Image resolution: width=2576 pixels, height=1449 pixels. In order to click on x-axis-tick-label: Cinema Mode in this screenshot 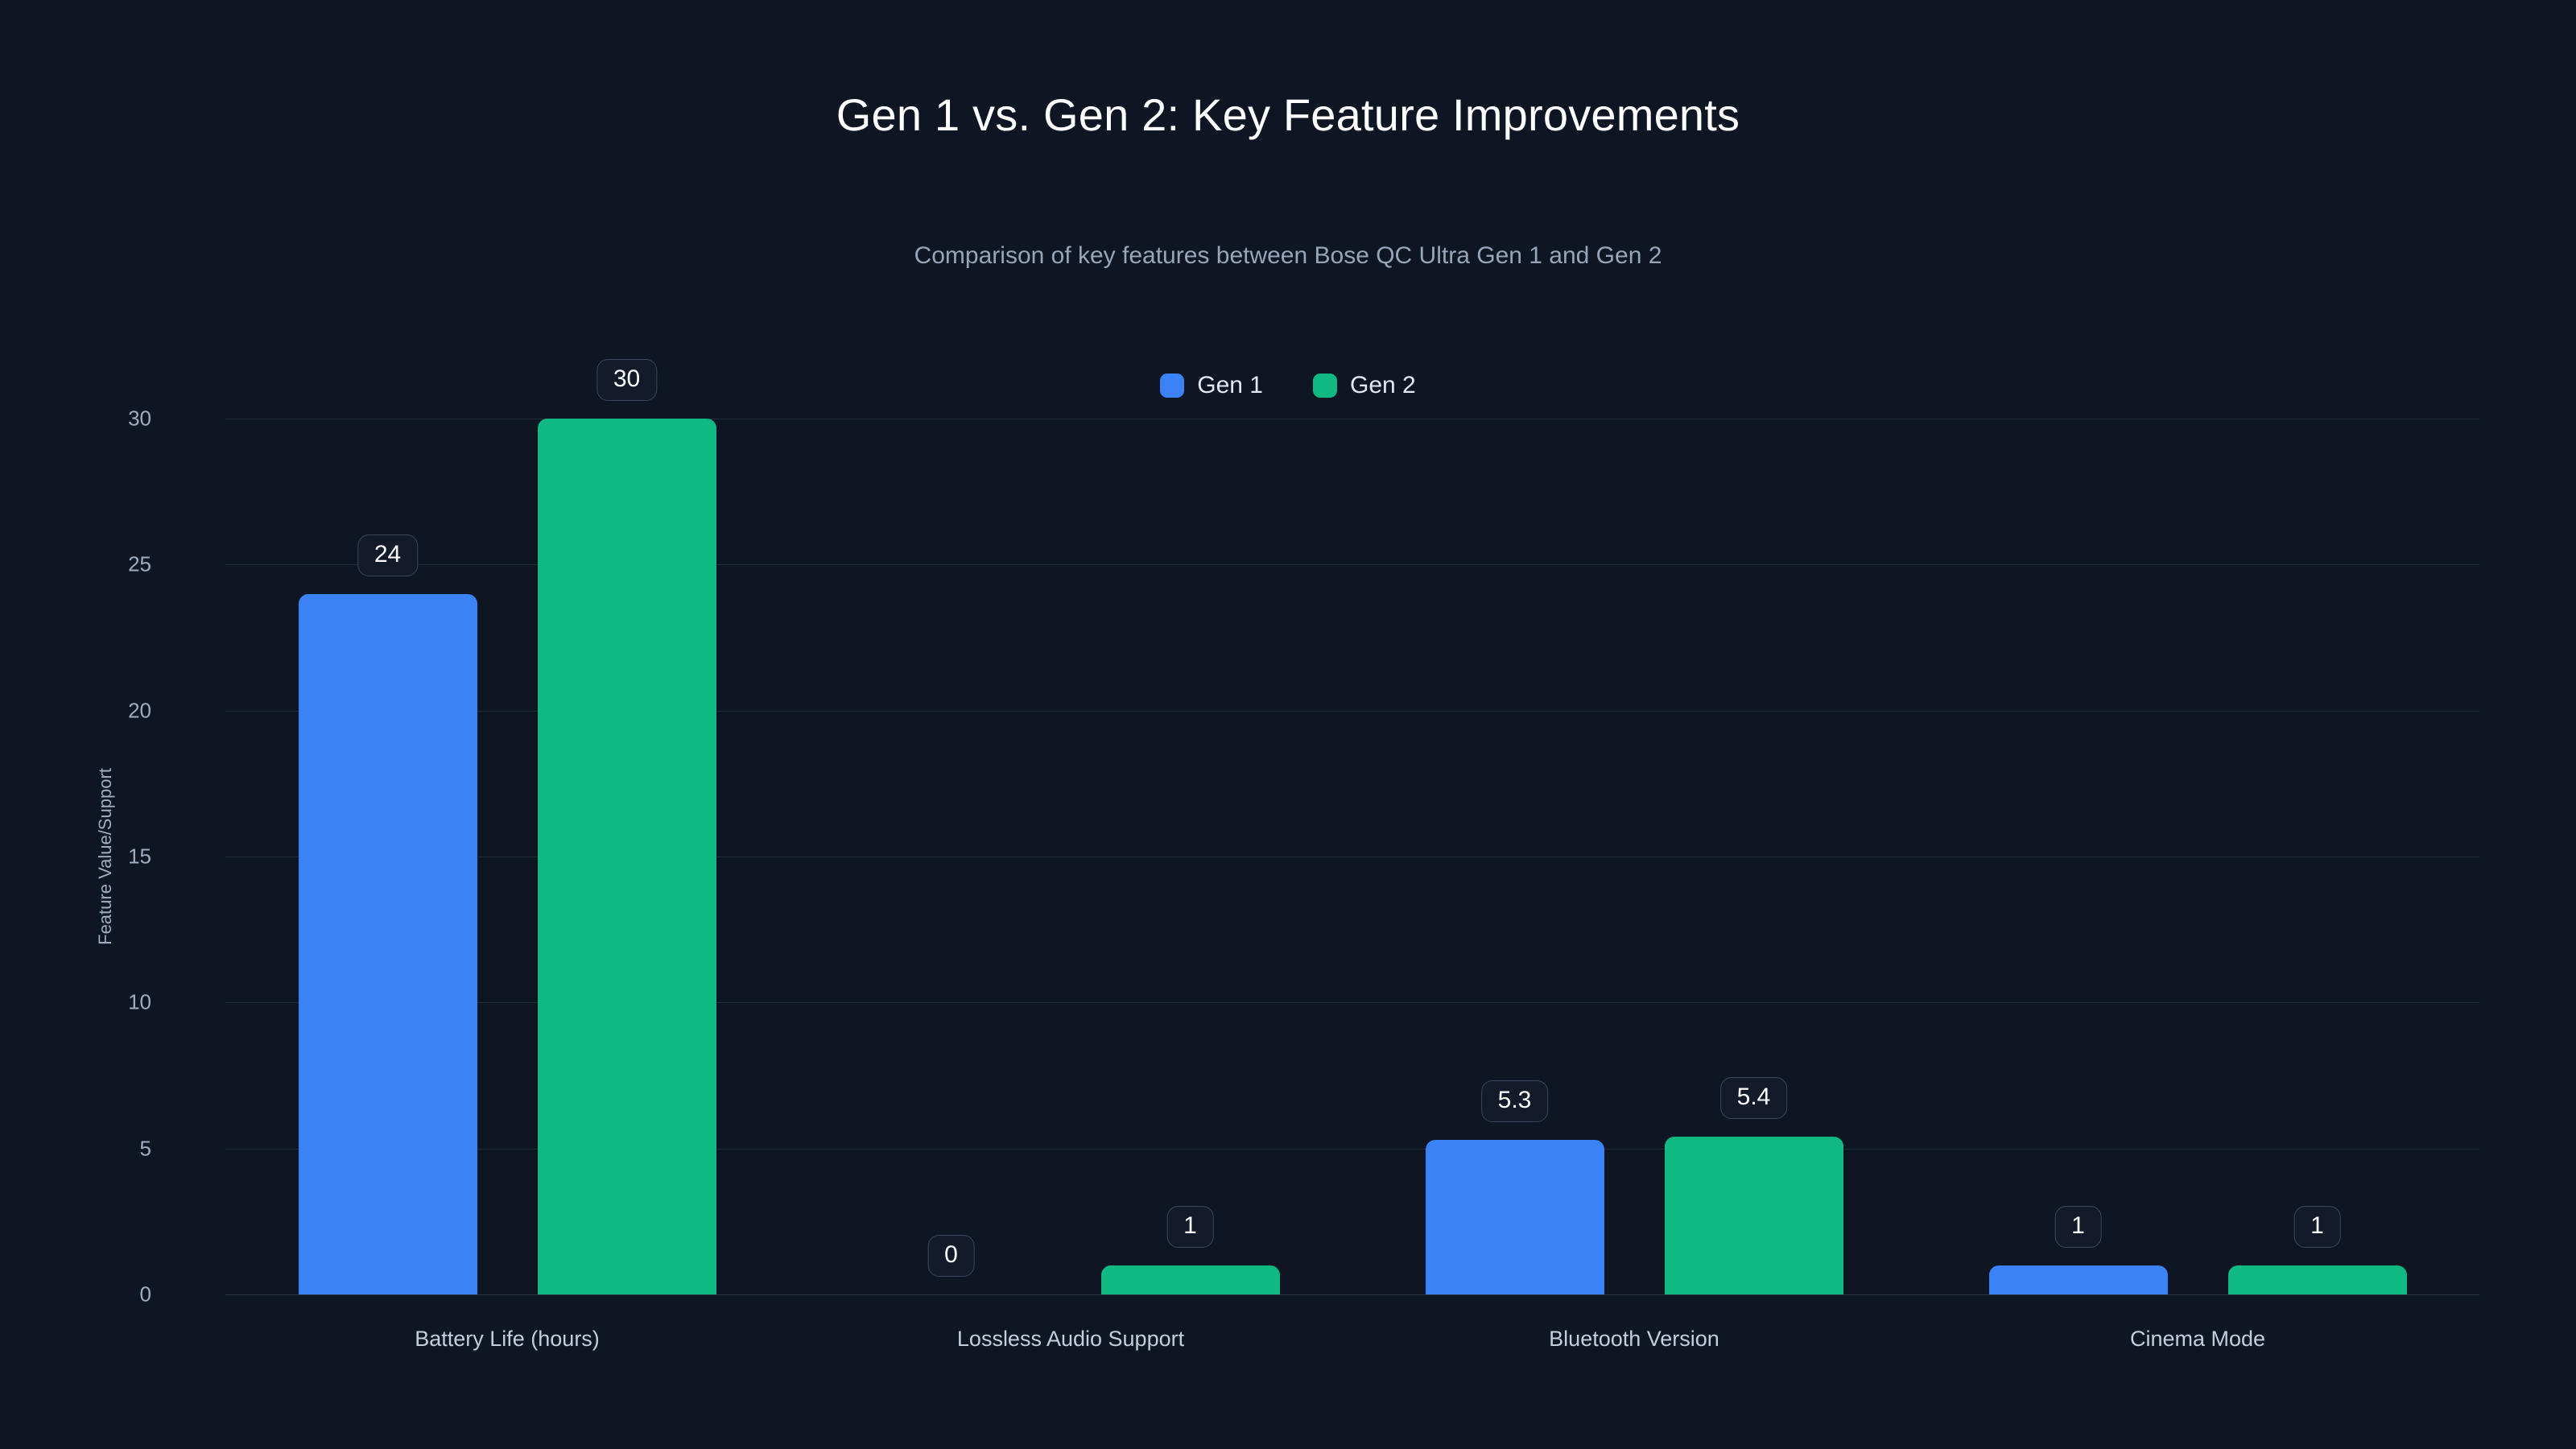, I will do `click(2197, 1339)`.